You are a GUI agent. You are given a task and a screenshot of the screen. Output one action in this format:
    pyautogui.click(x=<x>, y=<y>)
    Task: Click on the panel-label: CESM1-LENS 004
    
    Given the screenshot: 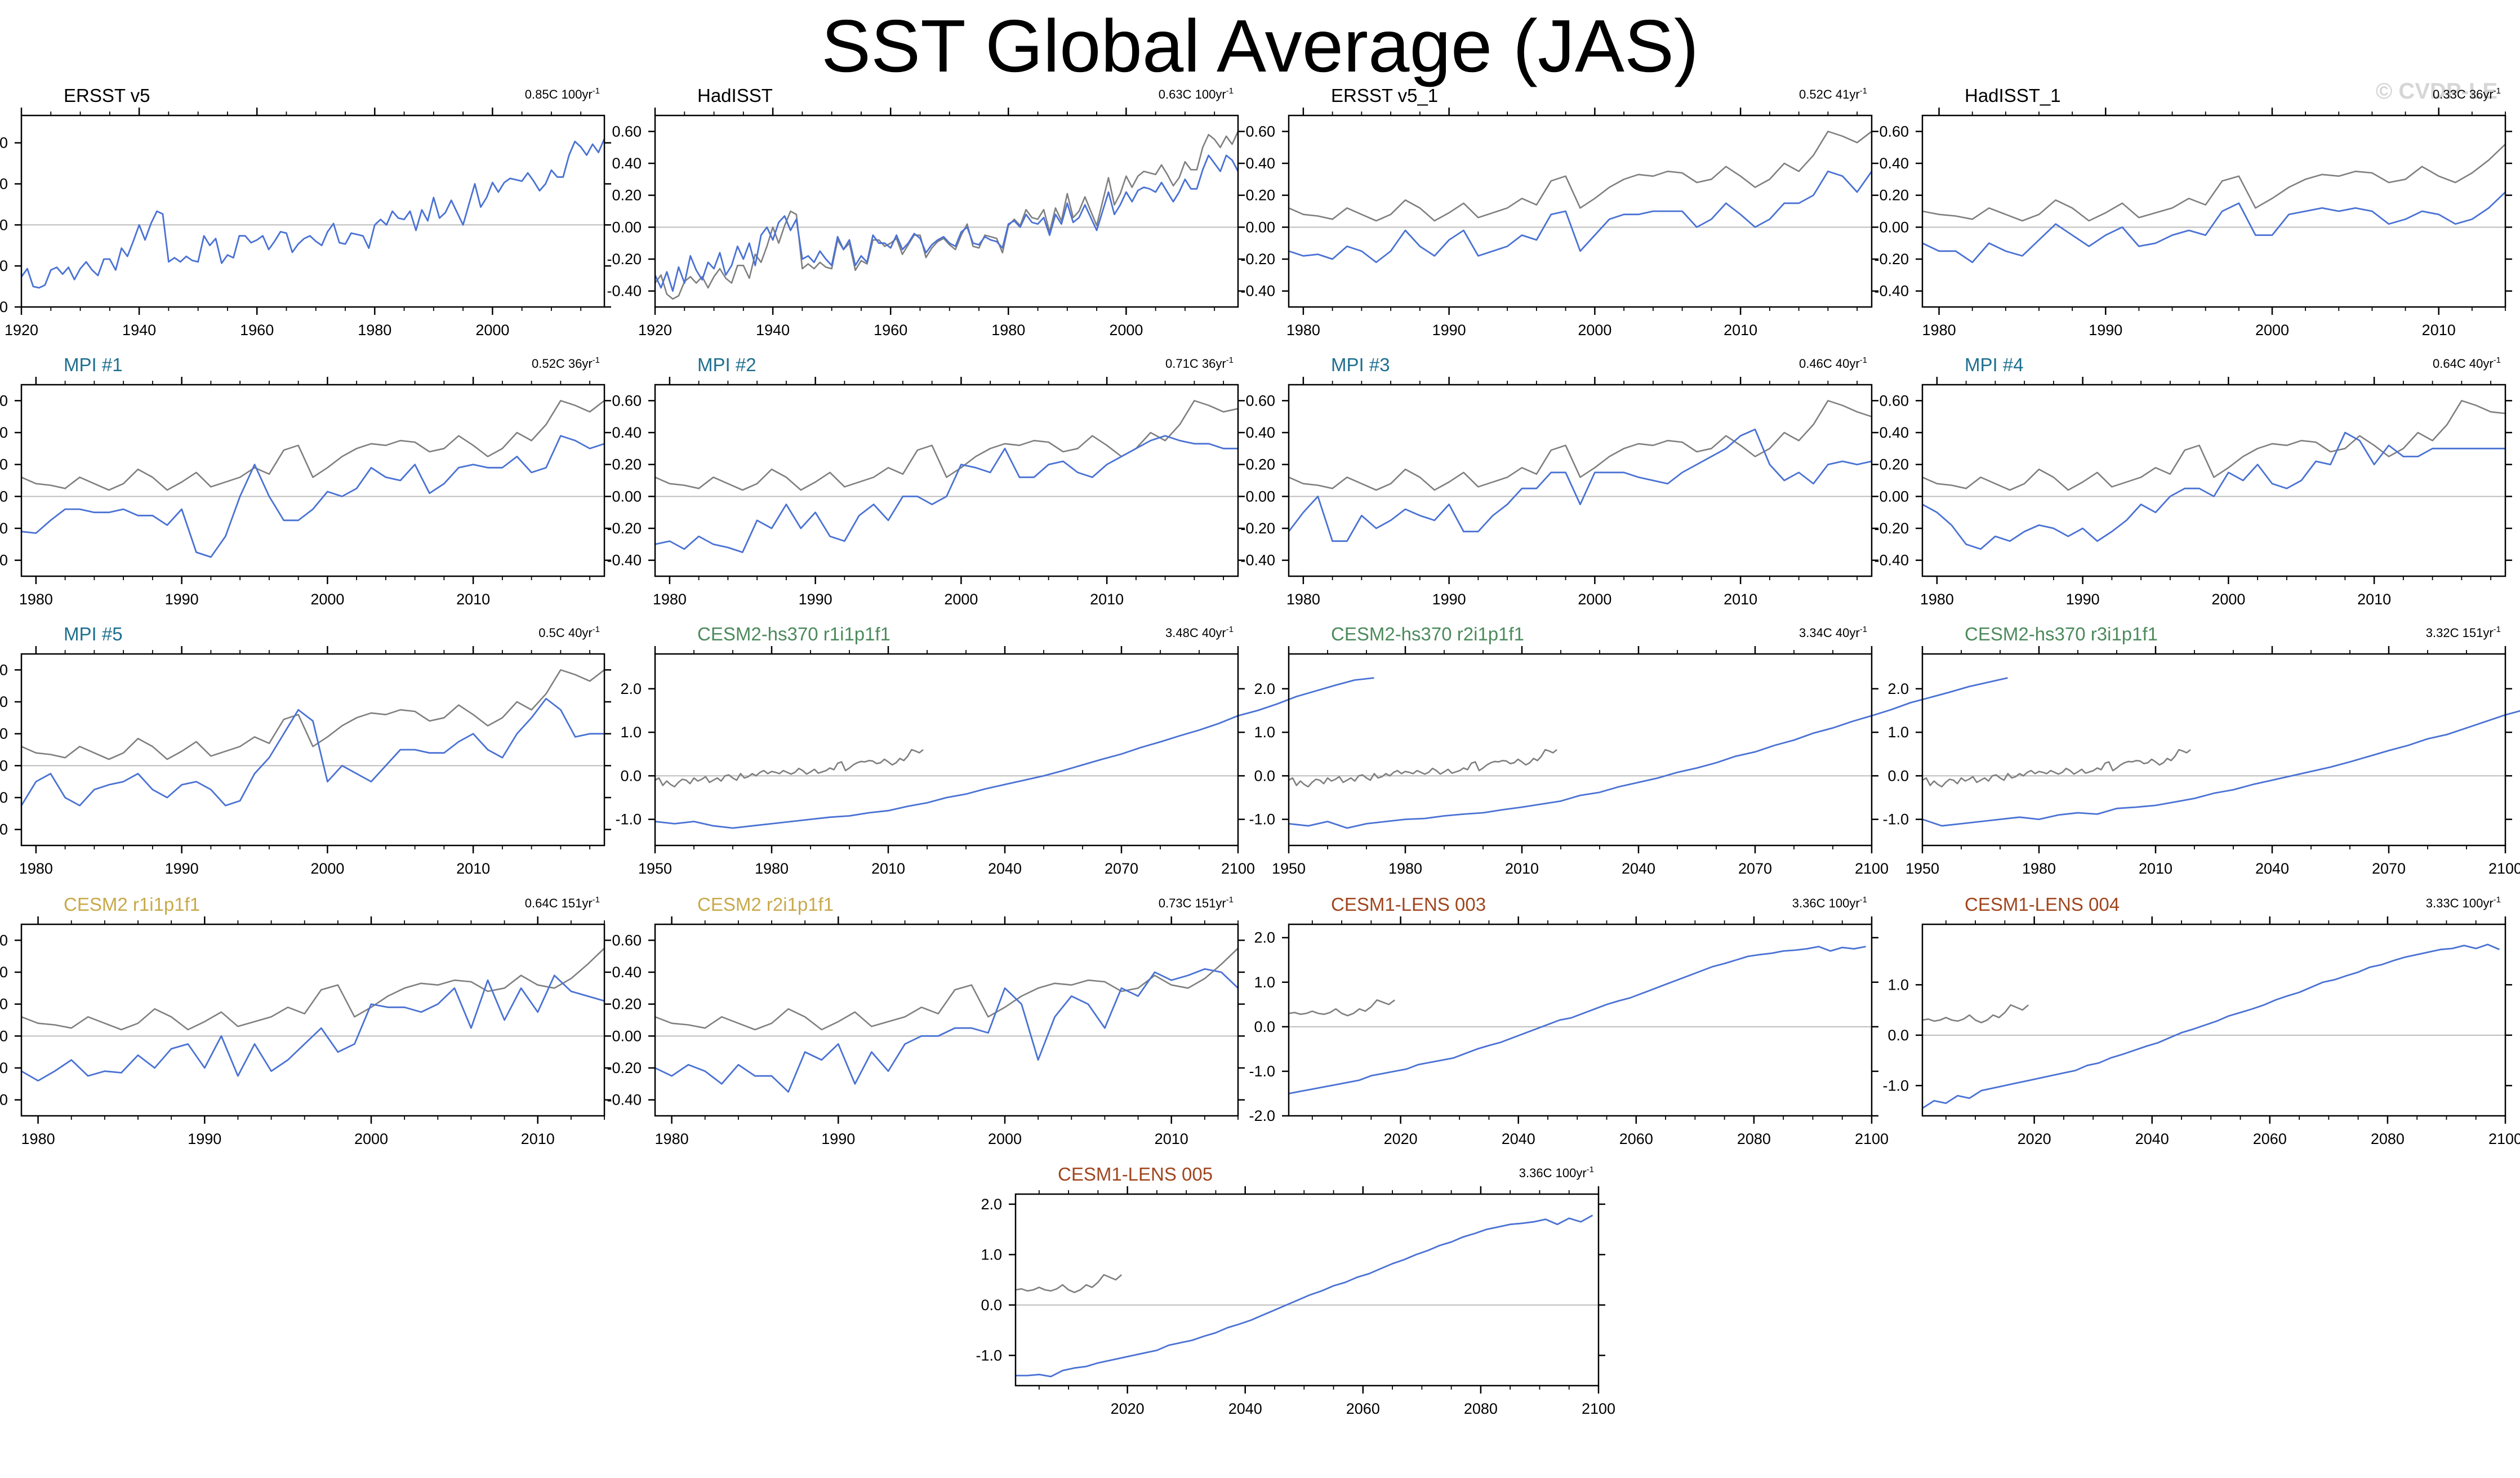 What is the action you would take?
    pyautogui.click(x=2042, y=904)
    